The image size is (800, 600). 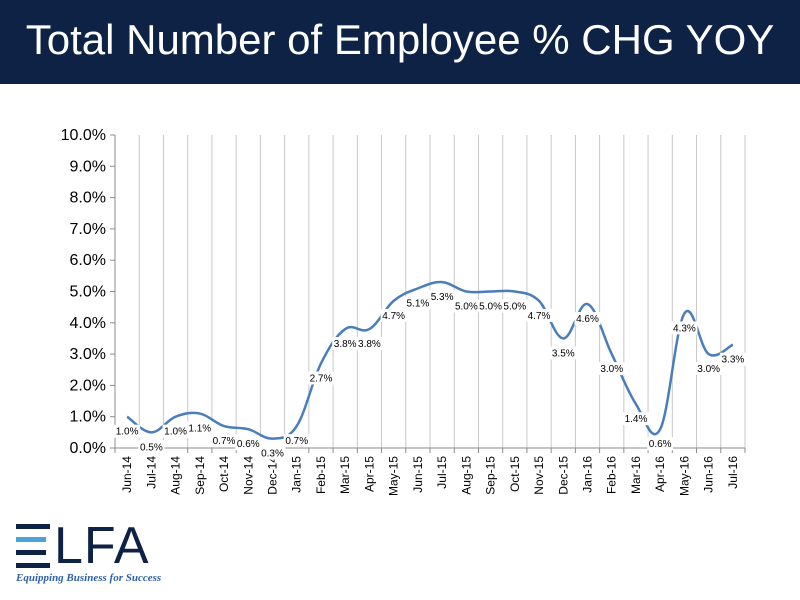 I want to click on logo-e-mark, so click(x=33, y=546).